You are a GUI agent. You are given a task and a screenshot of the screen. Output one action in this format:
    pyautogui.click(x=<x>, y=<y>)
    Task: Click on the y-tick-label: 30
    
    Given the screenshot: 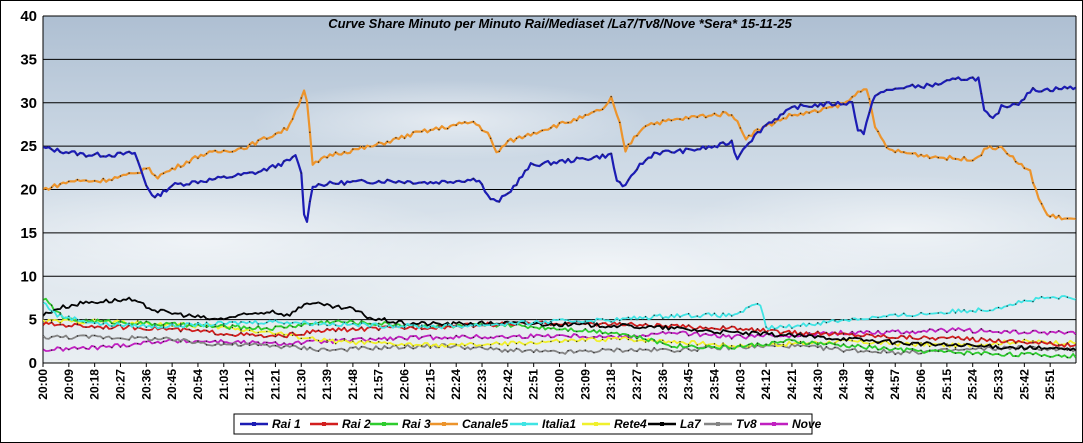 What is the action you would take?
    pyautogui.click(x=28, y=103)
    